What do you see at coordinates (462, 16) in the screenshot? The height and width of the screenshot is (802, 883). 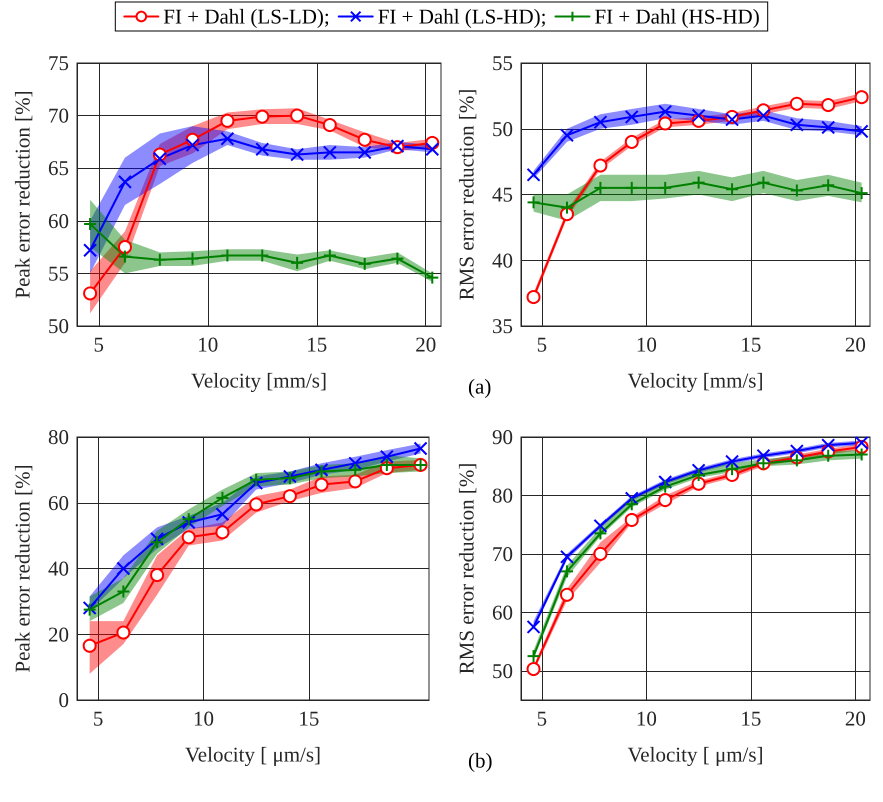 I see `legend-label: FI + Dahl (LS-HD);` at bounding box center [462, 16].